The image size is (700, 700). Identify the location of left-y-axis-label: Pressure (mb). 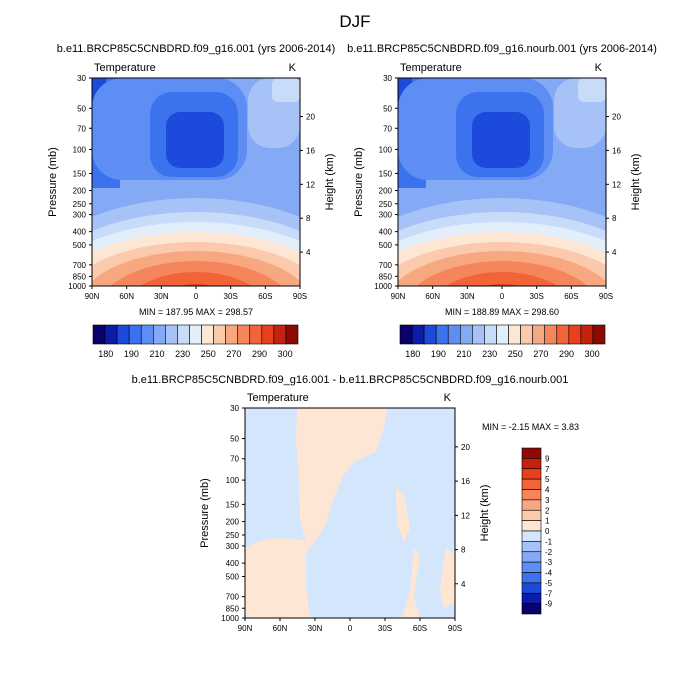
(53, 182).